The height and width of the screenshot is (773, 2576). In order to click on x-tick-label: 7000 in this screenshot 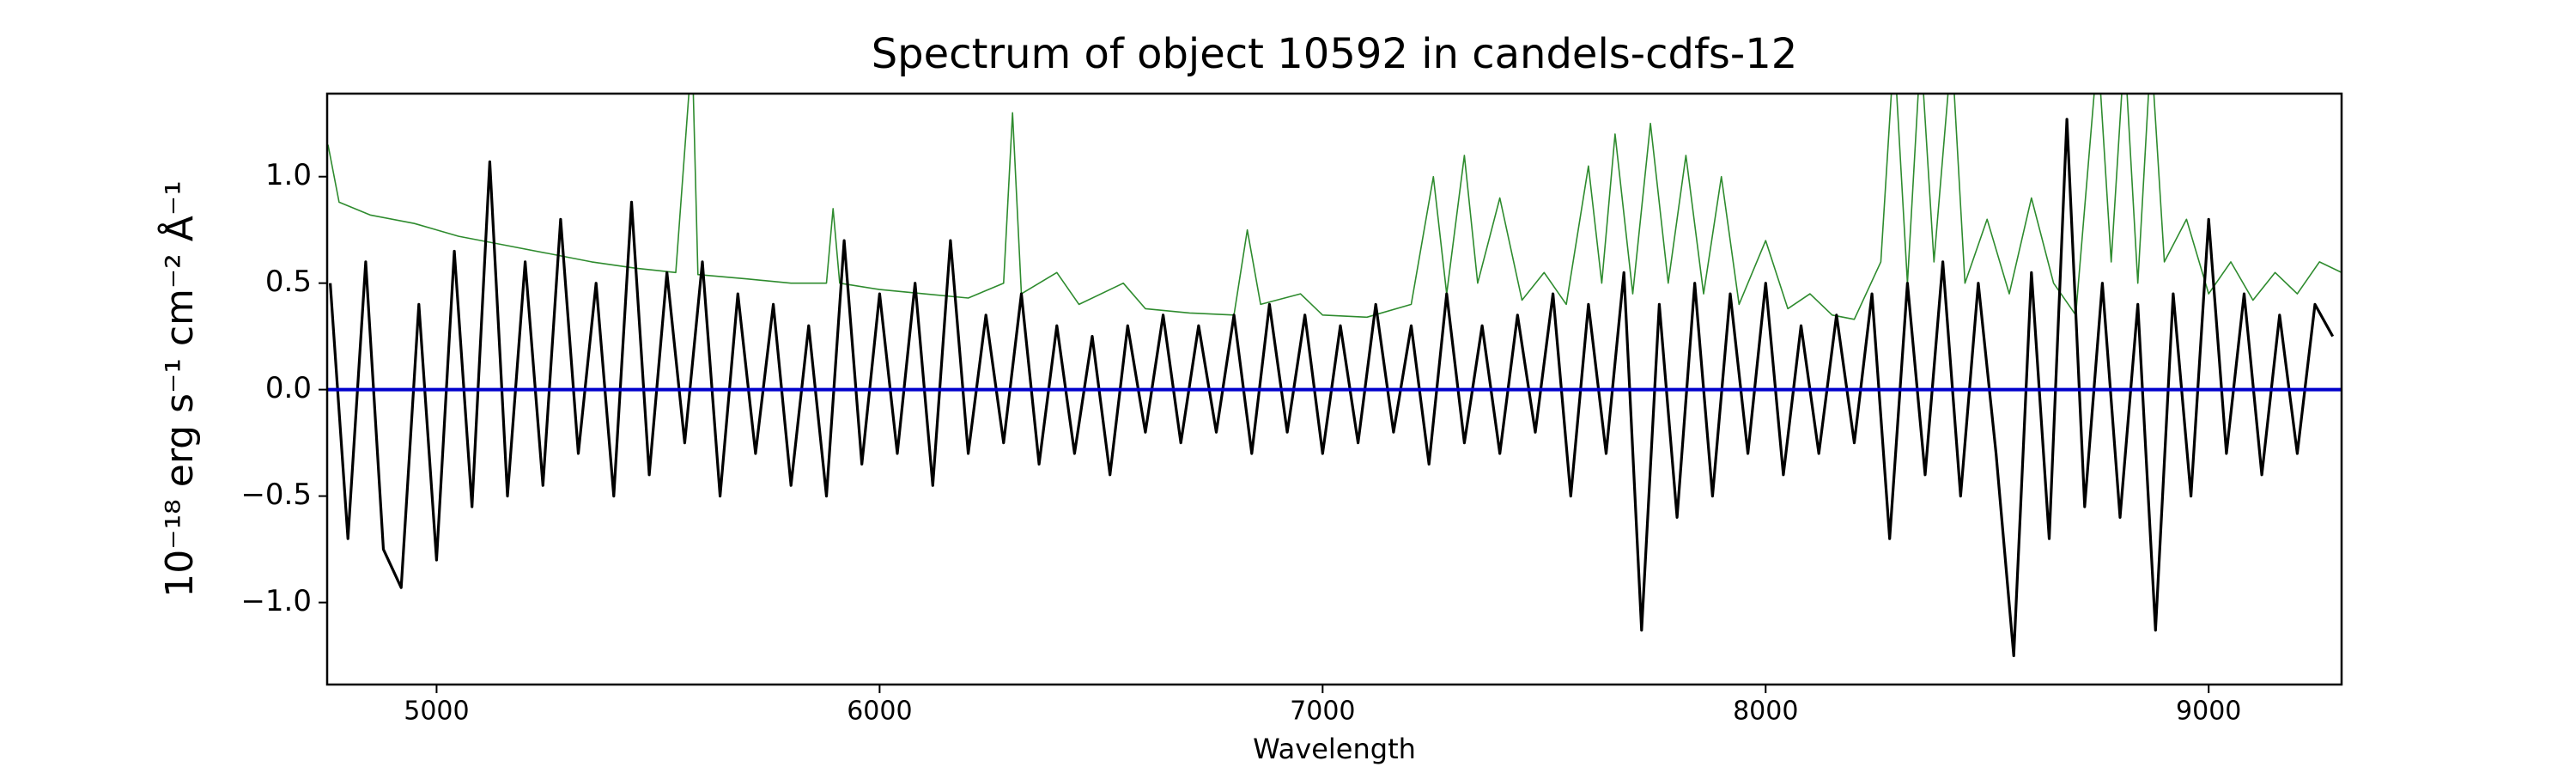, I will do `click(1323, 712)`.